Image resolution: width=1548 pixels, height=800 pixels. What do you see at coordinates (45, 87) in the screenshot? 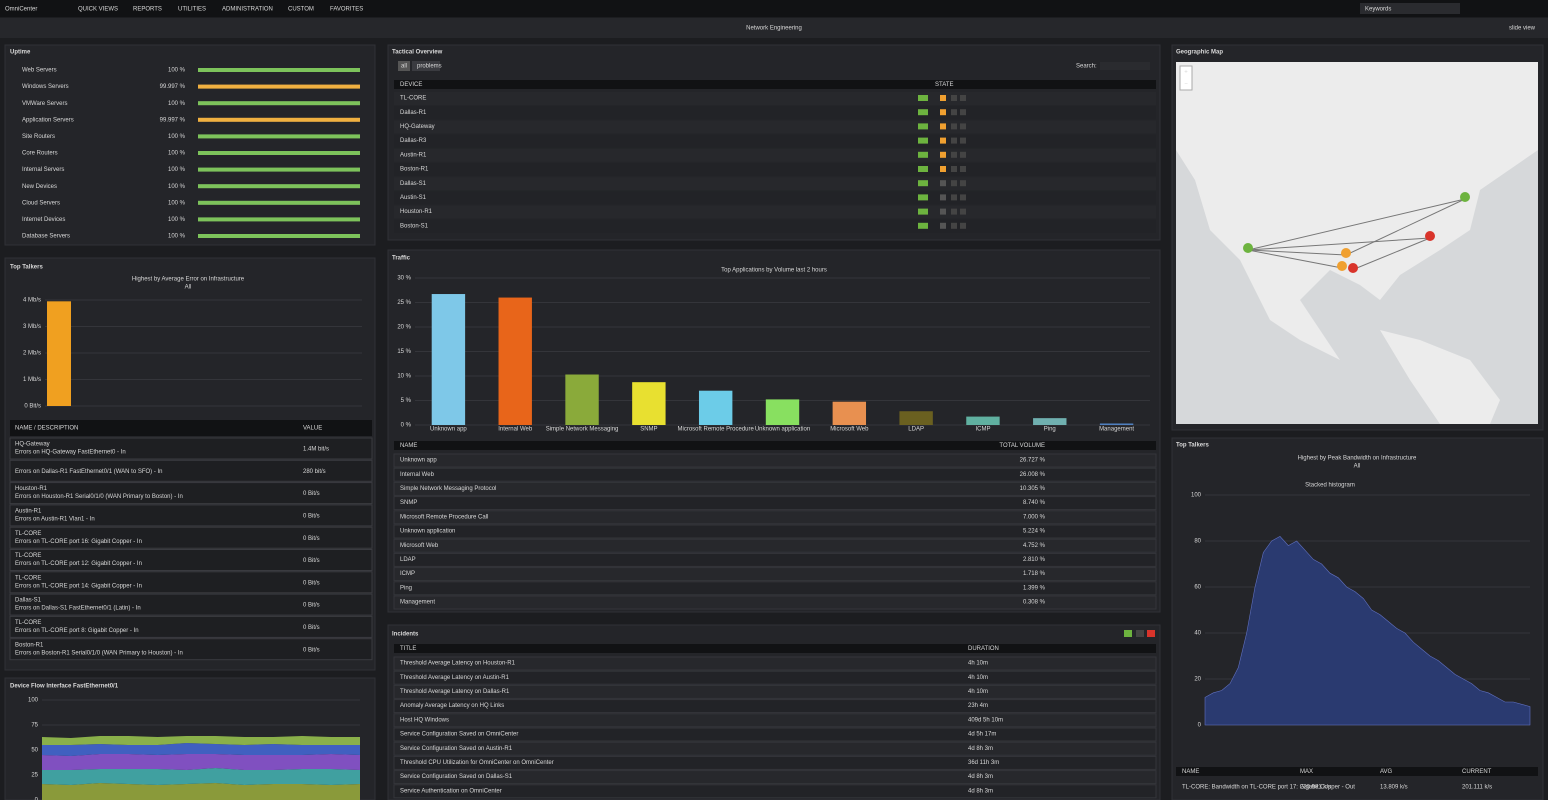
I see `row-name: Windows Servers` at bounding box center [45, 87].